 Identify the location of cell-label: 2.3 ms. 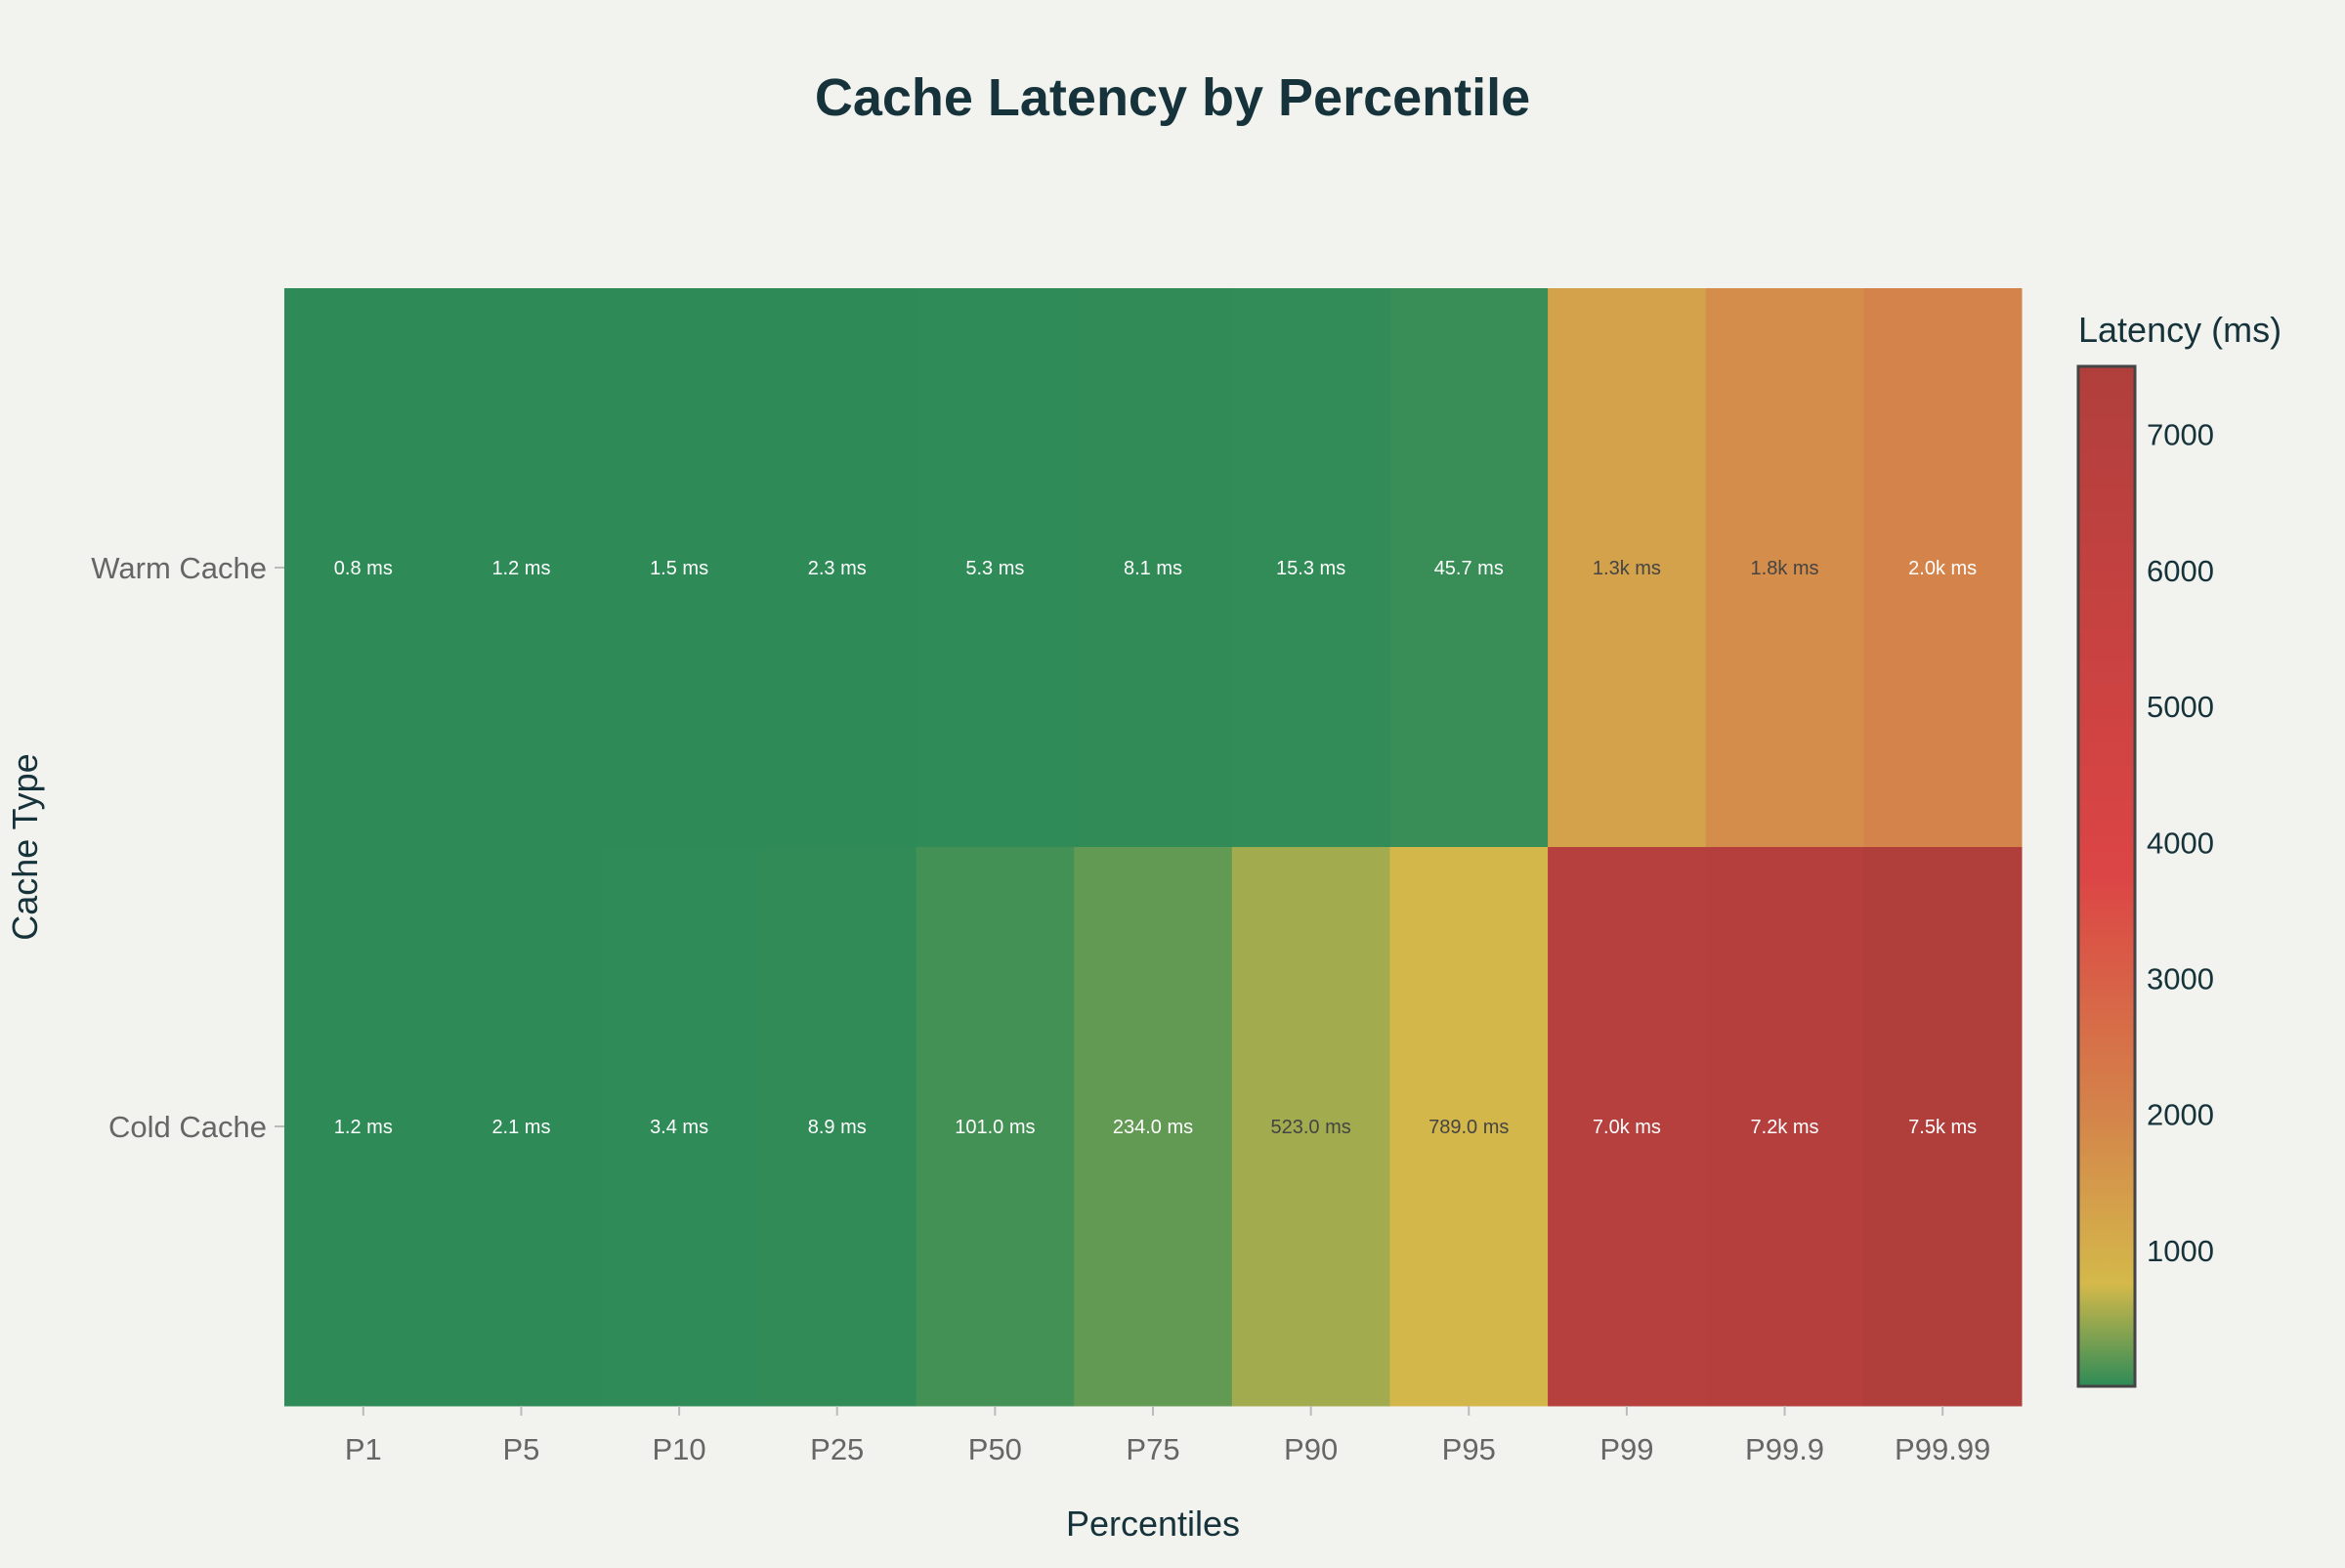
(837, 568).